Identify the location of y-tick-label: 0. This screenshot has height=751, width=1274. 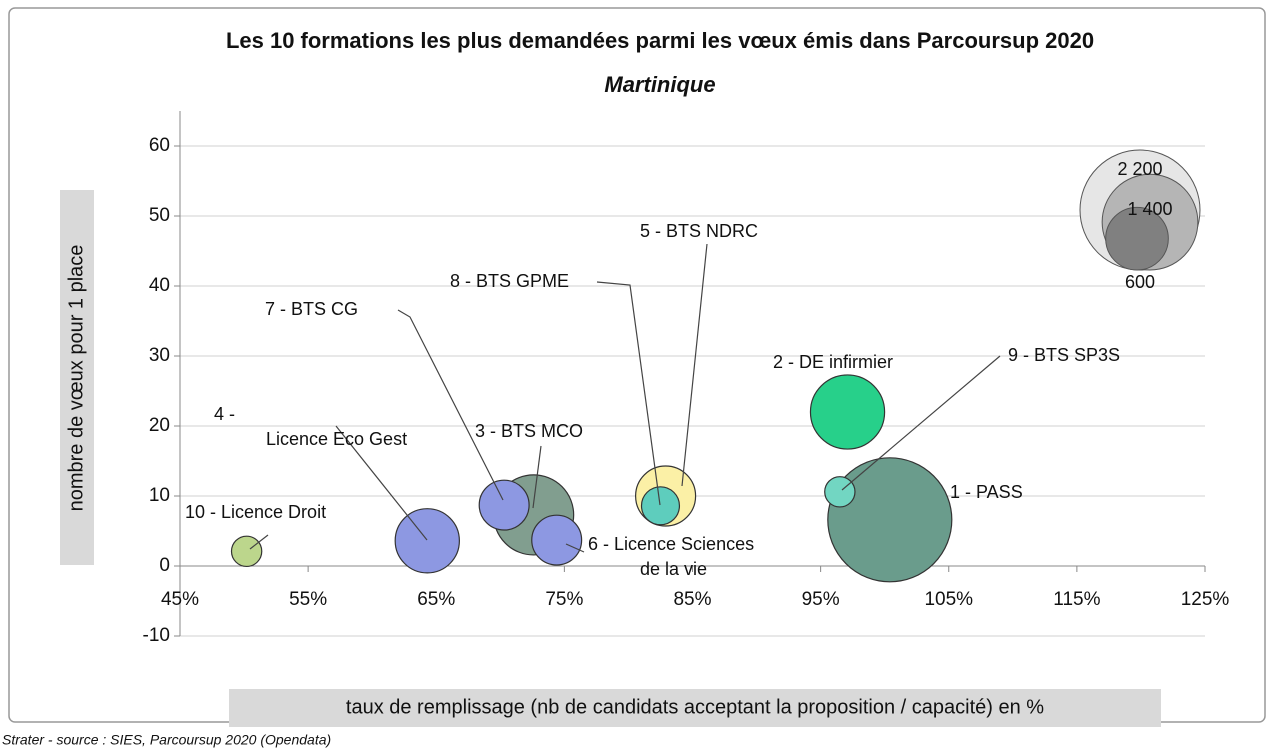
(164, 565).